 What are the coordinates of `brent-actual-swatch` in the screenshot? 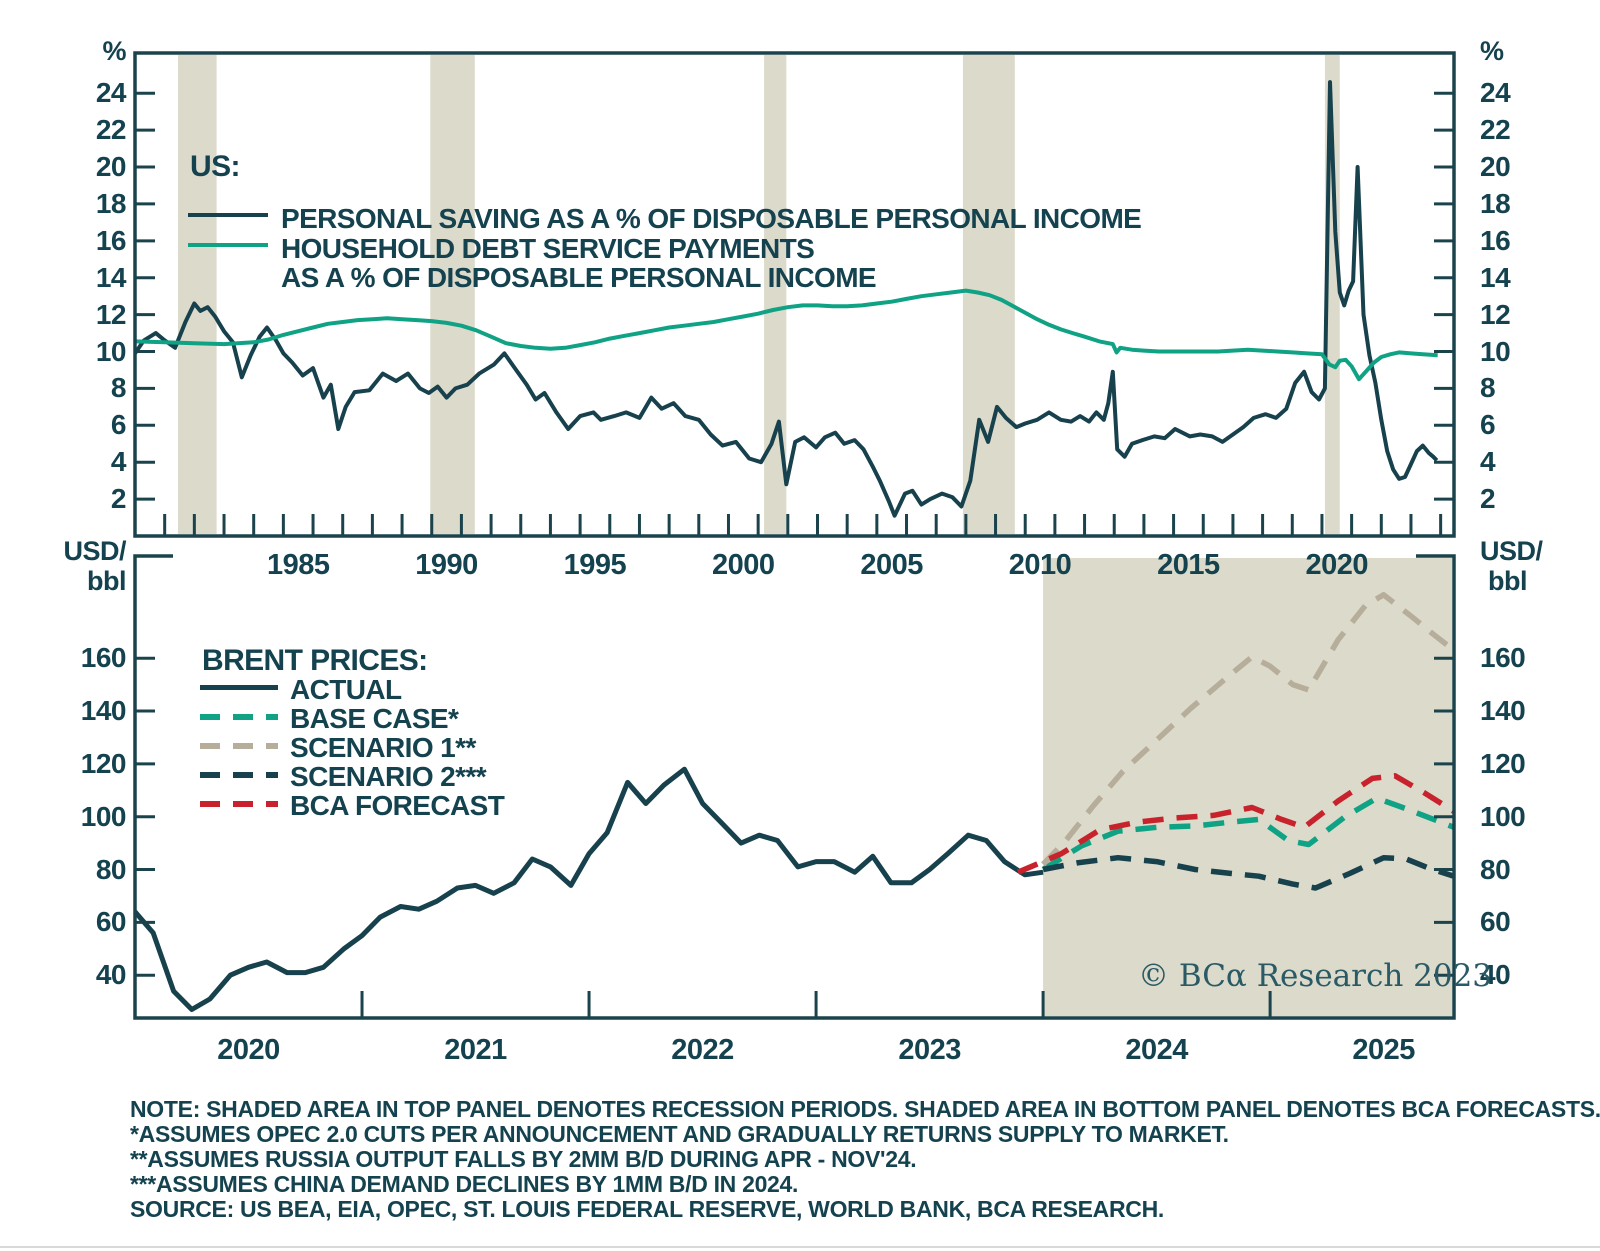 It's located at (239, 687).